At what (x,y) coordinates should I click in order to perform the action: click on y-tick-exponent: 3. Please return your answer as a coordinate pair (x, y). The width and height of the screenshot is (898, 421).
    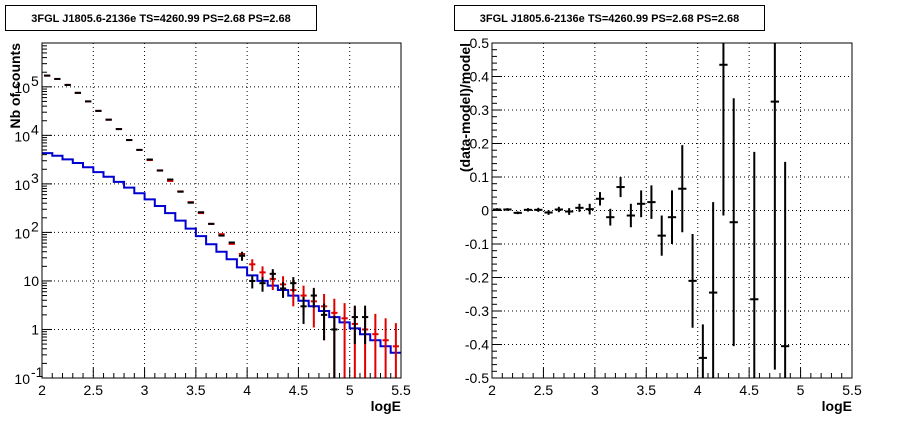
    Looking at the image, I should click on (35, 178).